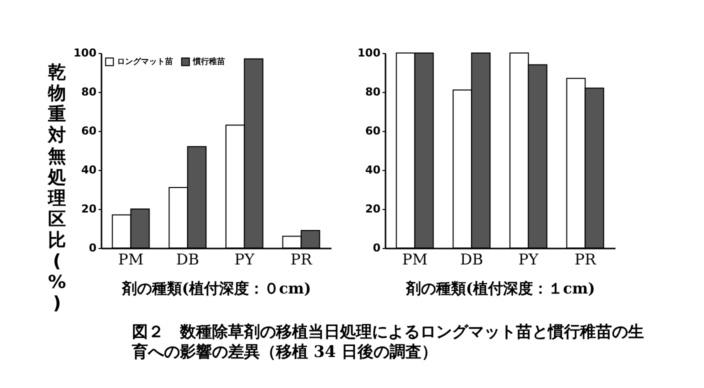  What do you see at coordinates (145, 61) in the screenshot?
I see `legend-label: ロングマット苗` at bounding box center [145, 61].